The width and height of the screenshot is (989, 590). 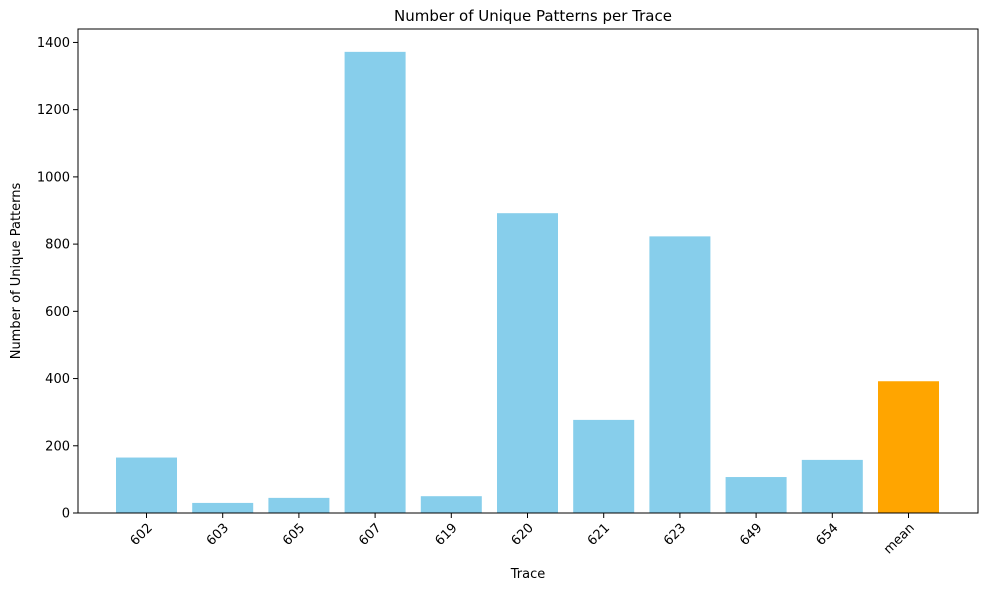 I want to click on y-tick-label-600: 600, so click(x=57, y=312).